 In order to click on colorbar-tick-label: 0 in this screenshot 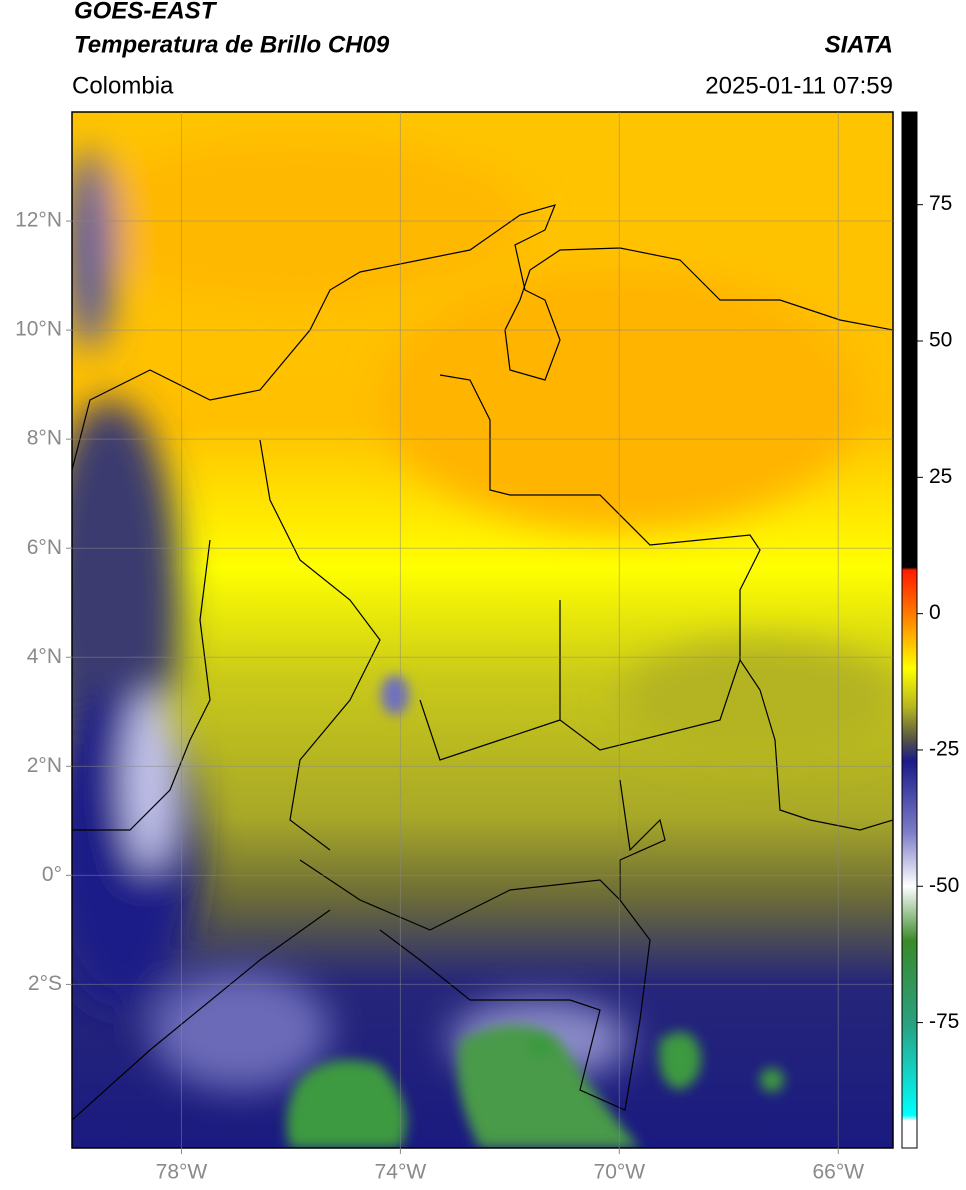, I will do `click(935, 612)`.